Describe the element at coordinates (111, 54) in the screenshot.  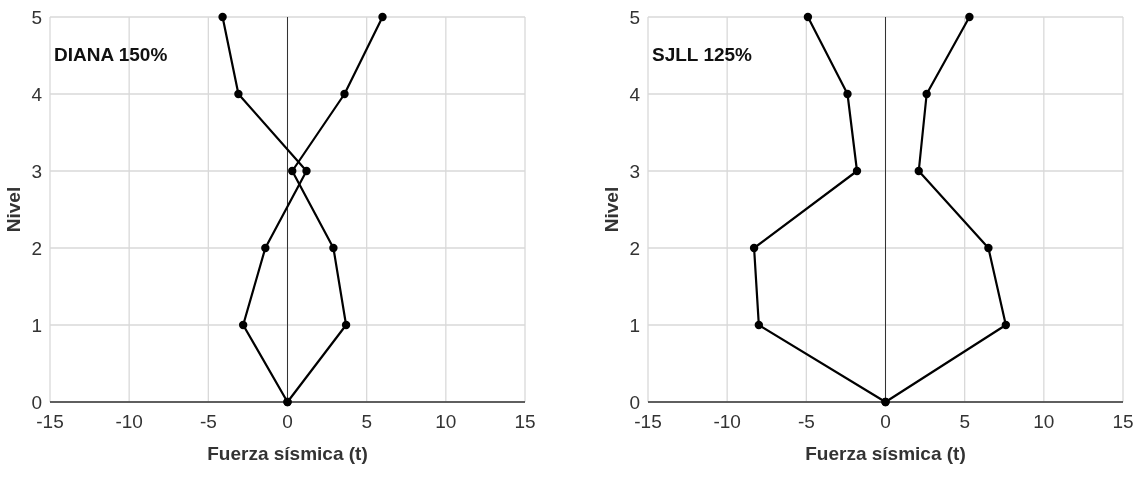
I see `annotation: DIANA 150%` at that location.